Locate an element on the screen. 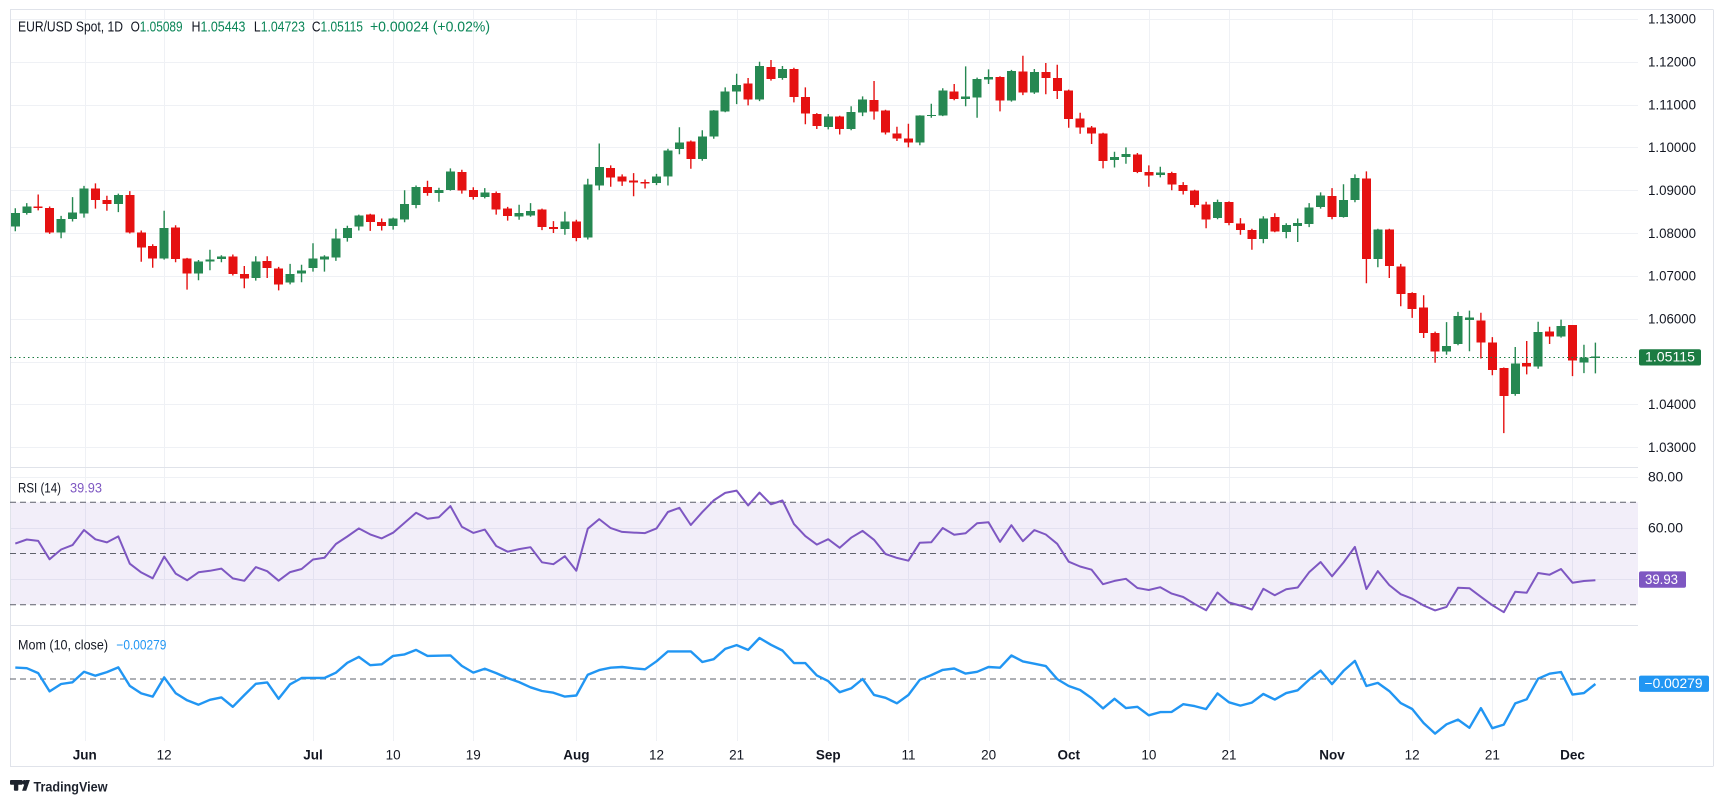  svg-text: Nov is located at coordinates (1332, 755).